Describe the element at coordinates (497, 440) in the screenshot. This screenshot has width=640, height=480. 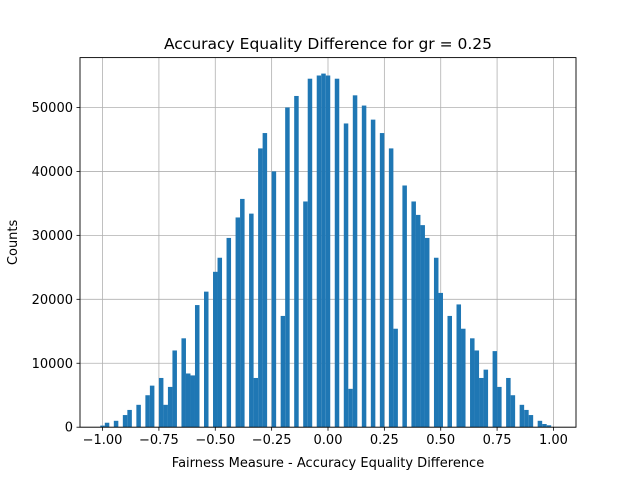
I see `x-tick-label: 0.75` at that location.